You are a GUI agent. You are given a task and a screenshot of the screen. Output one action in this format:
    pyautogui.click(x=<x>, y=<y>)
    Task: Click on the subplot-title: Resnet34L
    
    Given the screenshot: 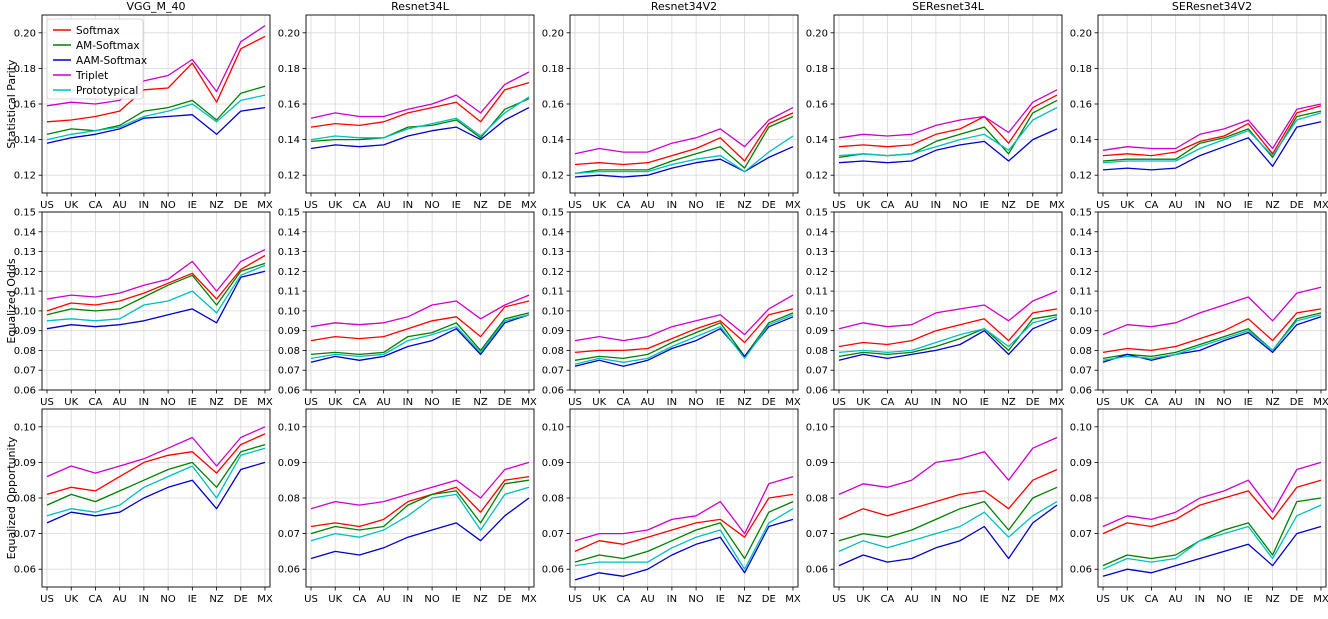 What is the action you would take?
    pyautogui.click(x=420, y=6)
    